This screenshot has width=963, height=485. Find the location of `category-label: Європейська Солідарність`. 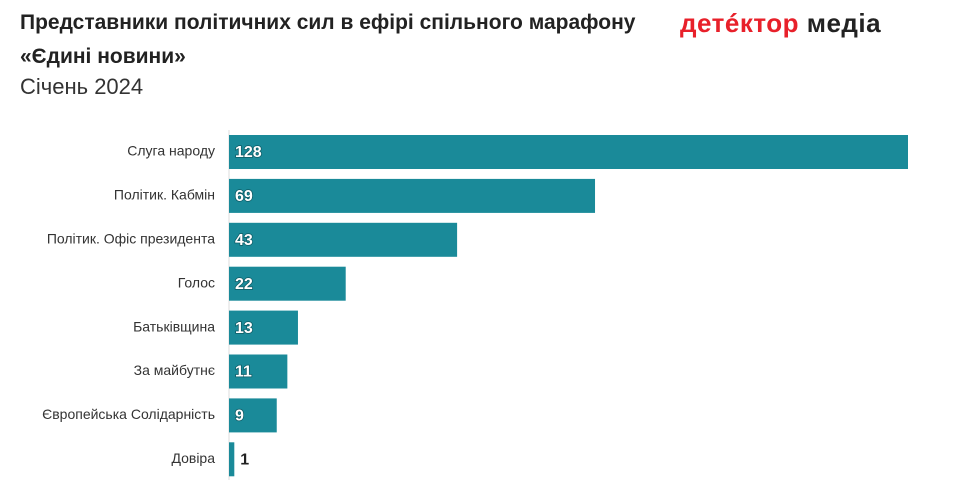

category-label: Європейська Солідарність is located at coordinates (128, 414).